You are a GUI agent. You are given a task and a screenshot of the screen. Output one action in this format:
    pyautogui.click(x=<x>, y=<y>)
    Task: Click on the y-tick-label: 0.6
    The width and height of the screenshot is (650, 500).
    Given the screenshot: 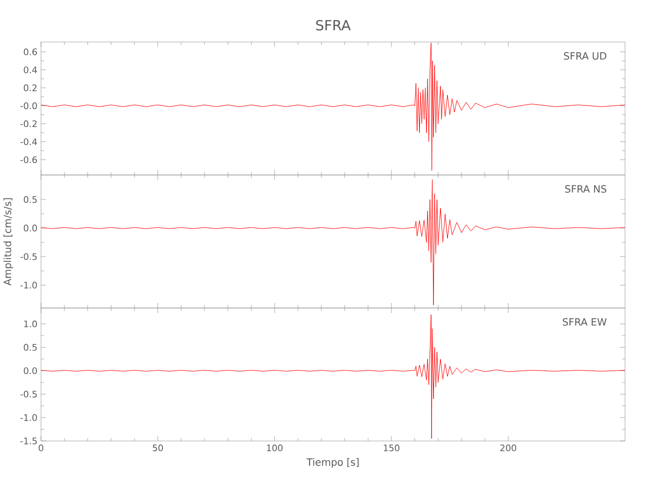 What is the action you would take?
    pyautogui.click(x=30, y=52)
    